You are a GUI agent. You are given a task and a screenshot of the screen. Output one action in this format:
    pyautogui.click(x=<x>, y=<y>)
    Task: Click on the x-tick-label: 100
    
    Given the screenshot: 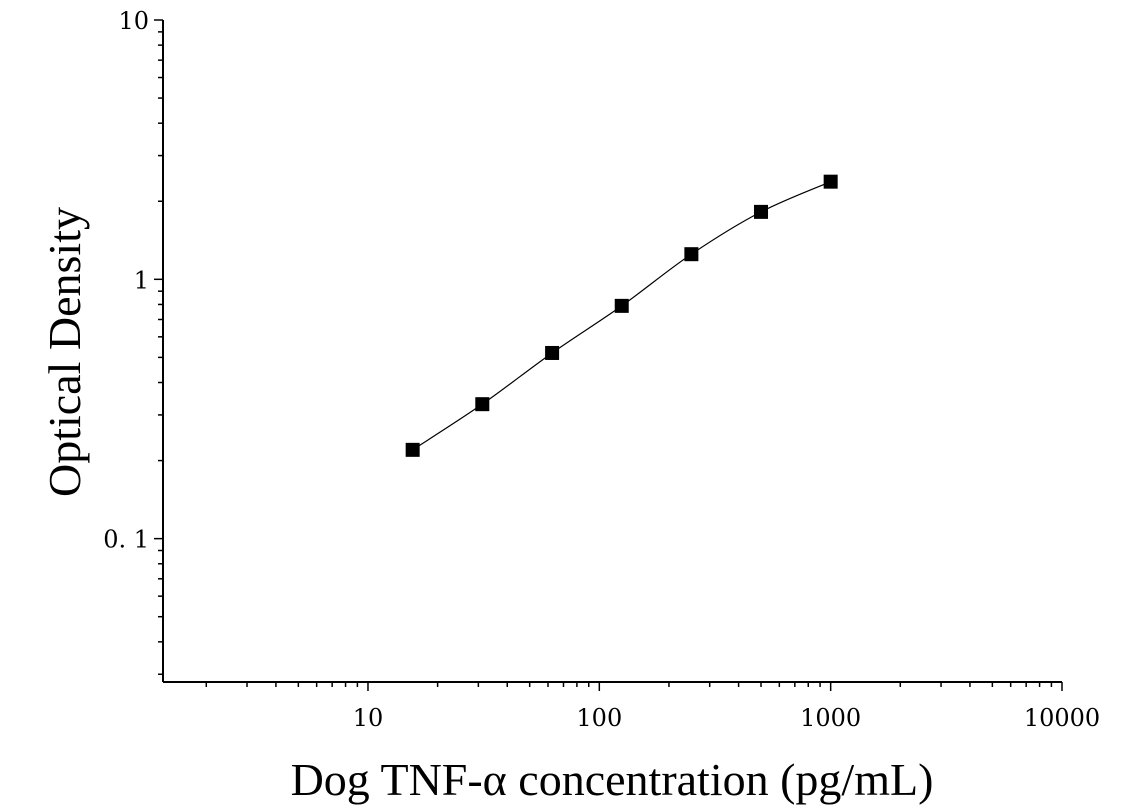 What is the action you would take?
    pyautogui.click(x=599, y=718)
    